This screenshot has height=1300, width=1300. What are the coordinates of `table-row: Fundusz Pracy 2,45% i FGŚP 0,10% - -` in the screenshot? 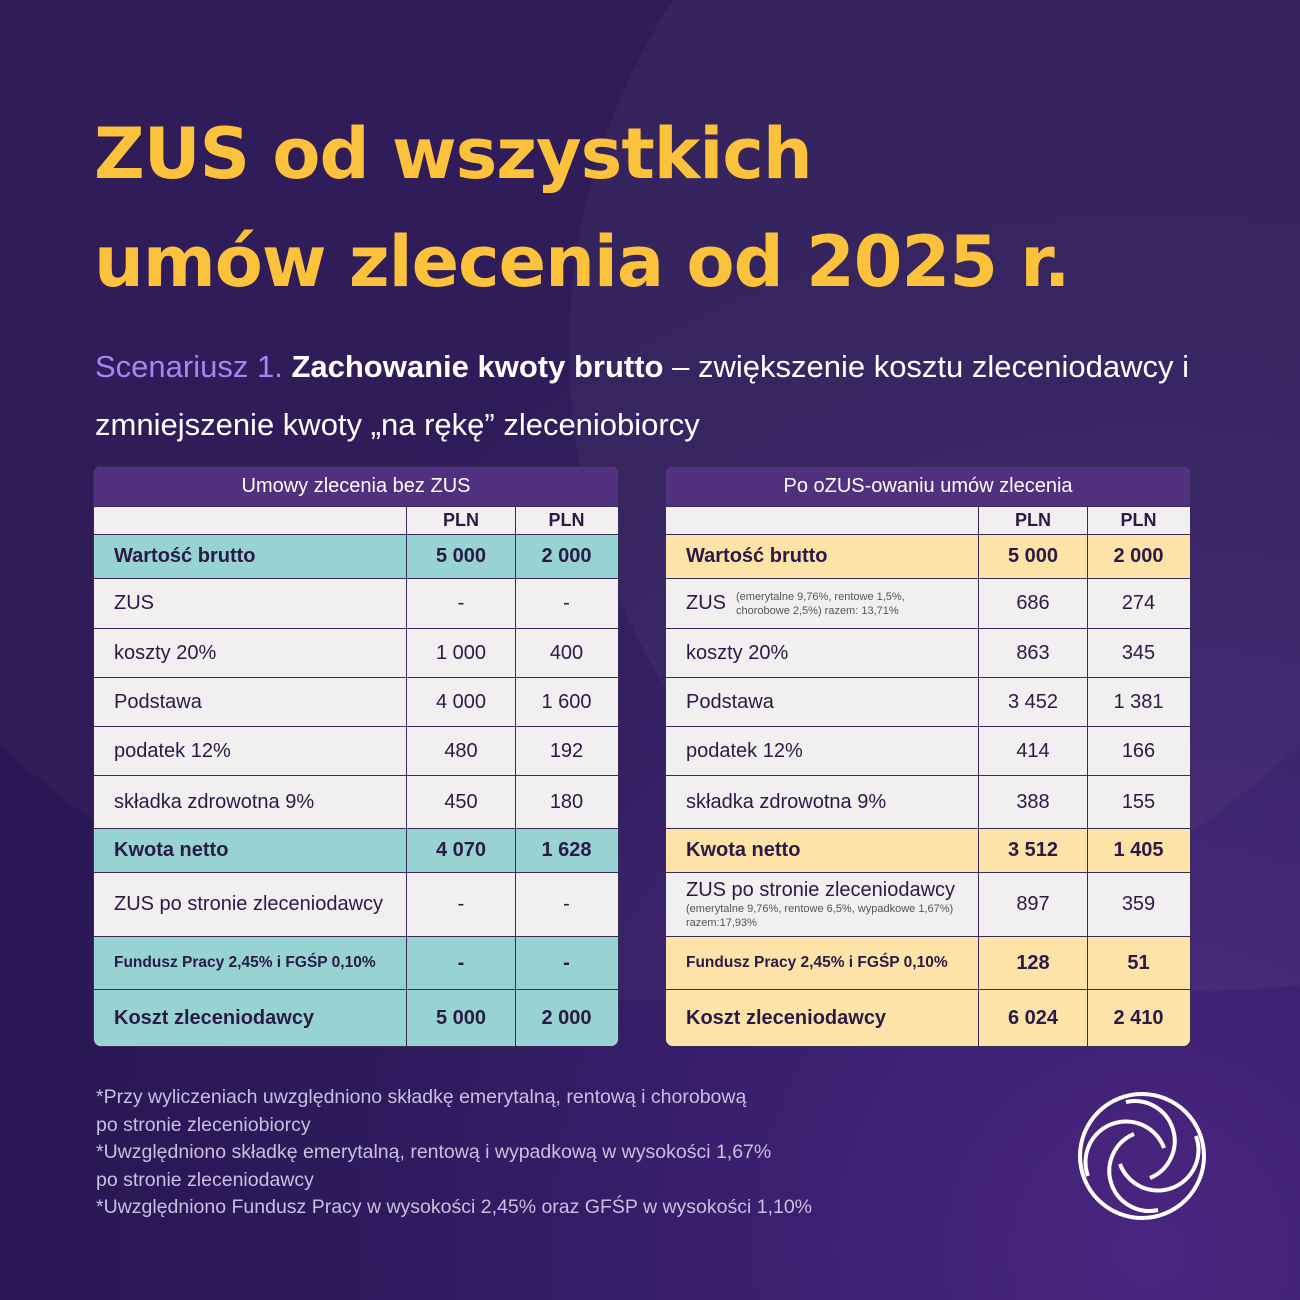 It's located at (356, 962).